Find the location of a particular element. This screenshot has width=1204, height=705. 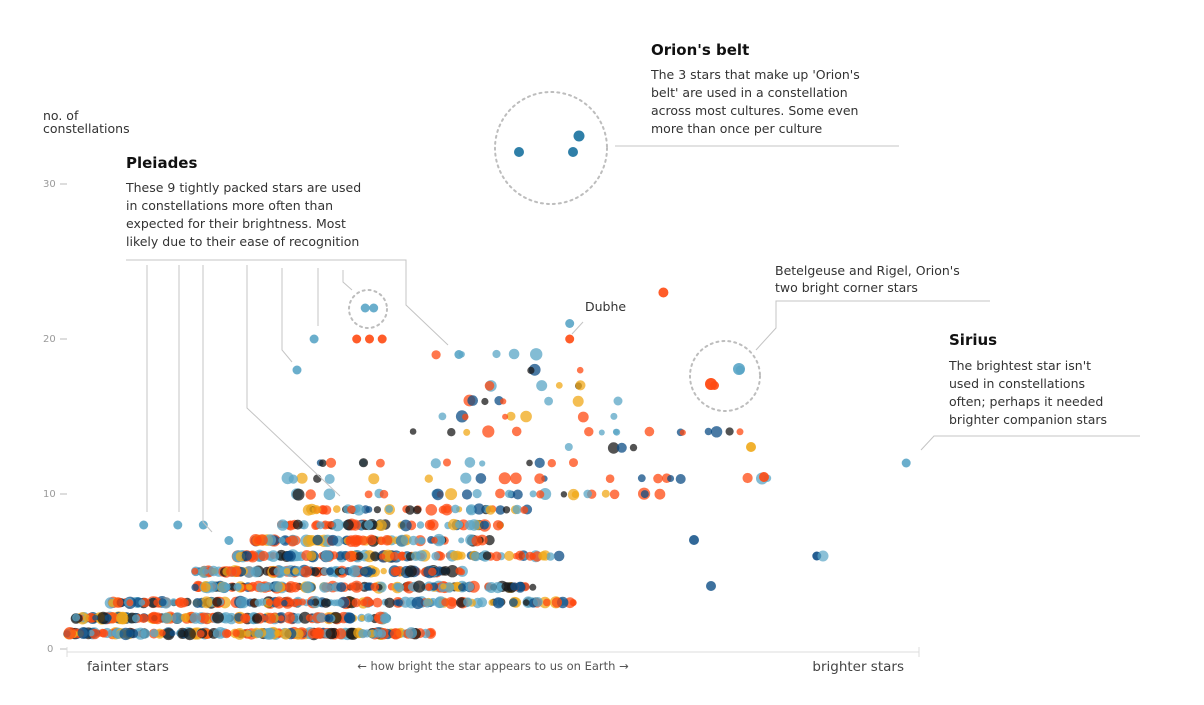

y-tick-label-0: 0 is located at coordinates (50, 649).